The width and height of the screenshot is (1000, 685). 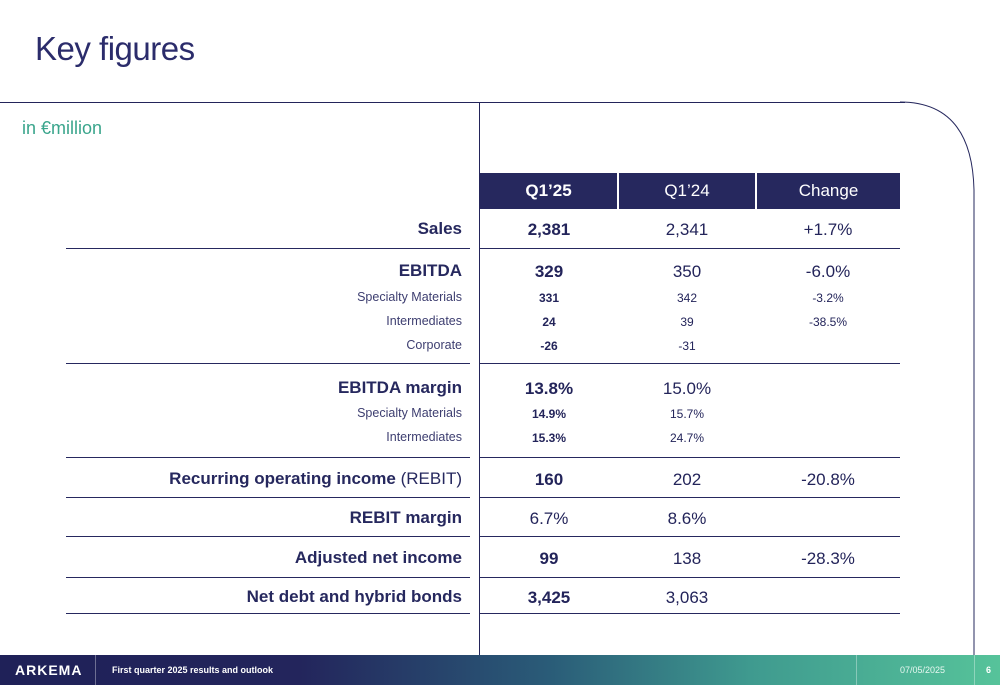 What do you see at coordinates (828, 271) in the screenshot?
I see `ebitda-change: -6.0%` at bounding box center [828, 271].